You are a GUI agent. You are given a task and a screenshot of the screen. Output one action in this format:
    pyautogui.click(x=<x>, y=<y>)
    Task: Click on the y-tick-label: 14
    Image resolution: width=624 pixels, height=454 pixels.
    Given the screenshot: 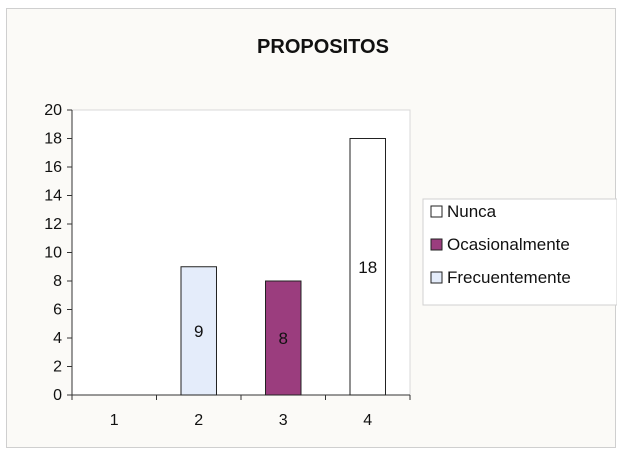 What is the action you would take?
    pyautogui.click(x=53, y=196)
    